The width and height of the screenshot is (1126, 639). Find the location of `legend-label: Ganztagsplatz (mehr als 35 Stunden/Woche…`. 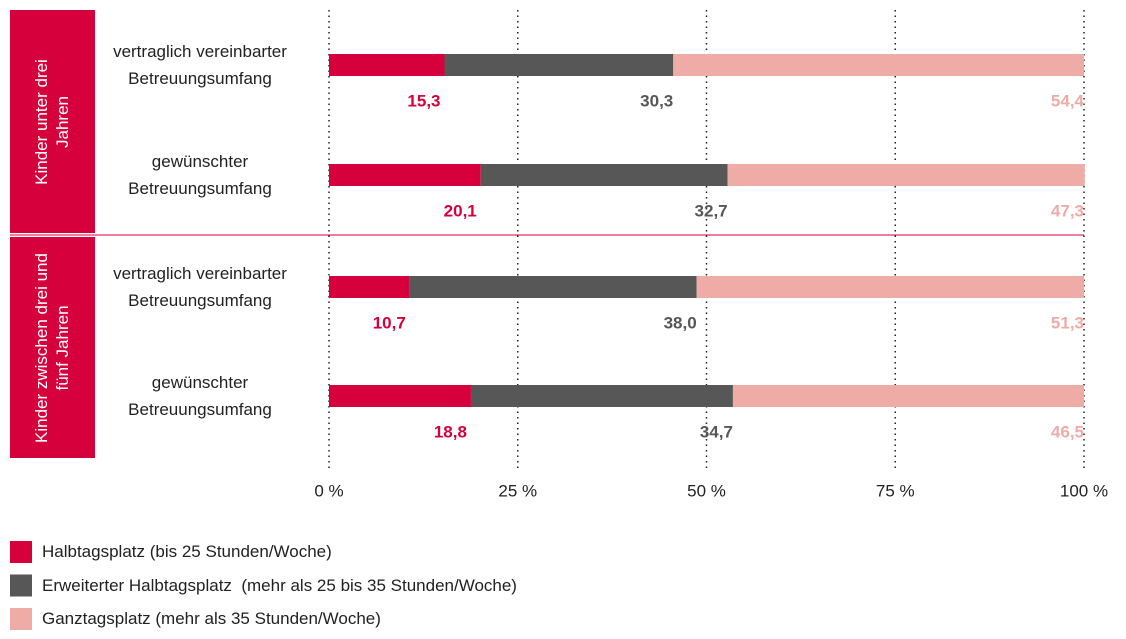

legend-label: Ganztagsplatz (mehr als 35 Stunden/Woche… is located at coordinates (211, 618).